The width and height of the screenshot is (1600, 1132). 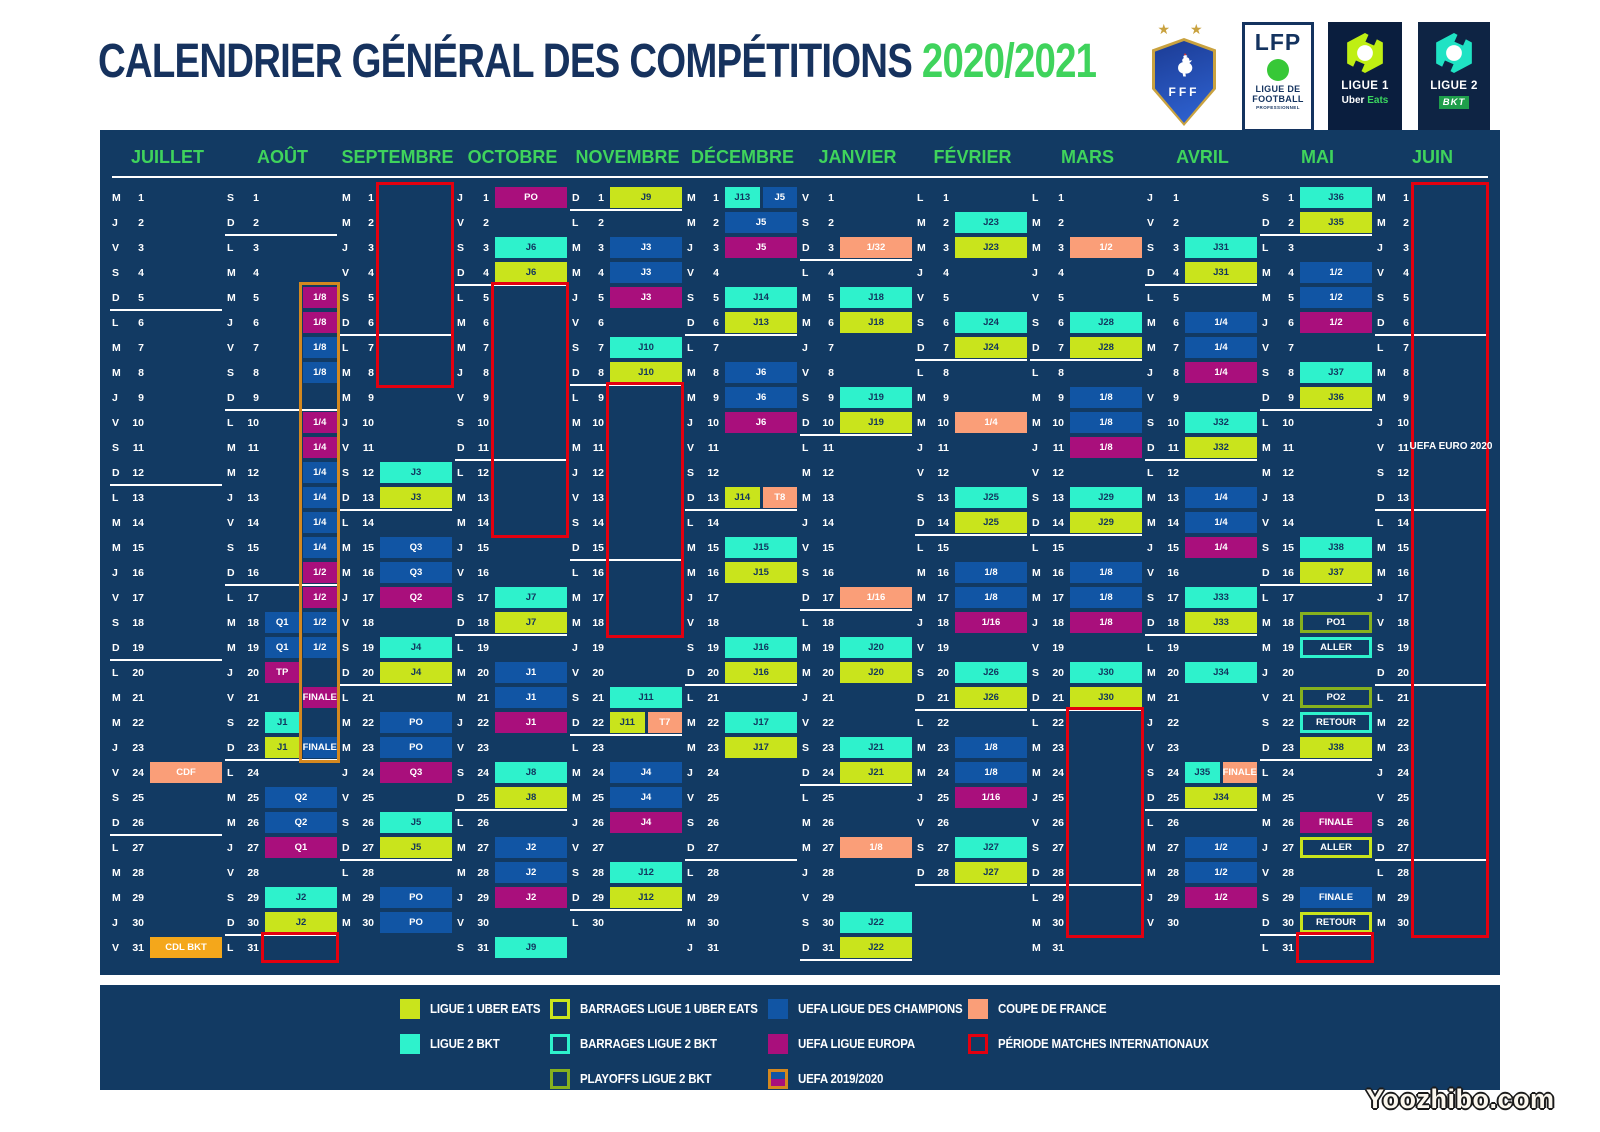 I want to click on day-slots: RETOUR, so click(x=1336, y=722).